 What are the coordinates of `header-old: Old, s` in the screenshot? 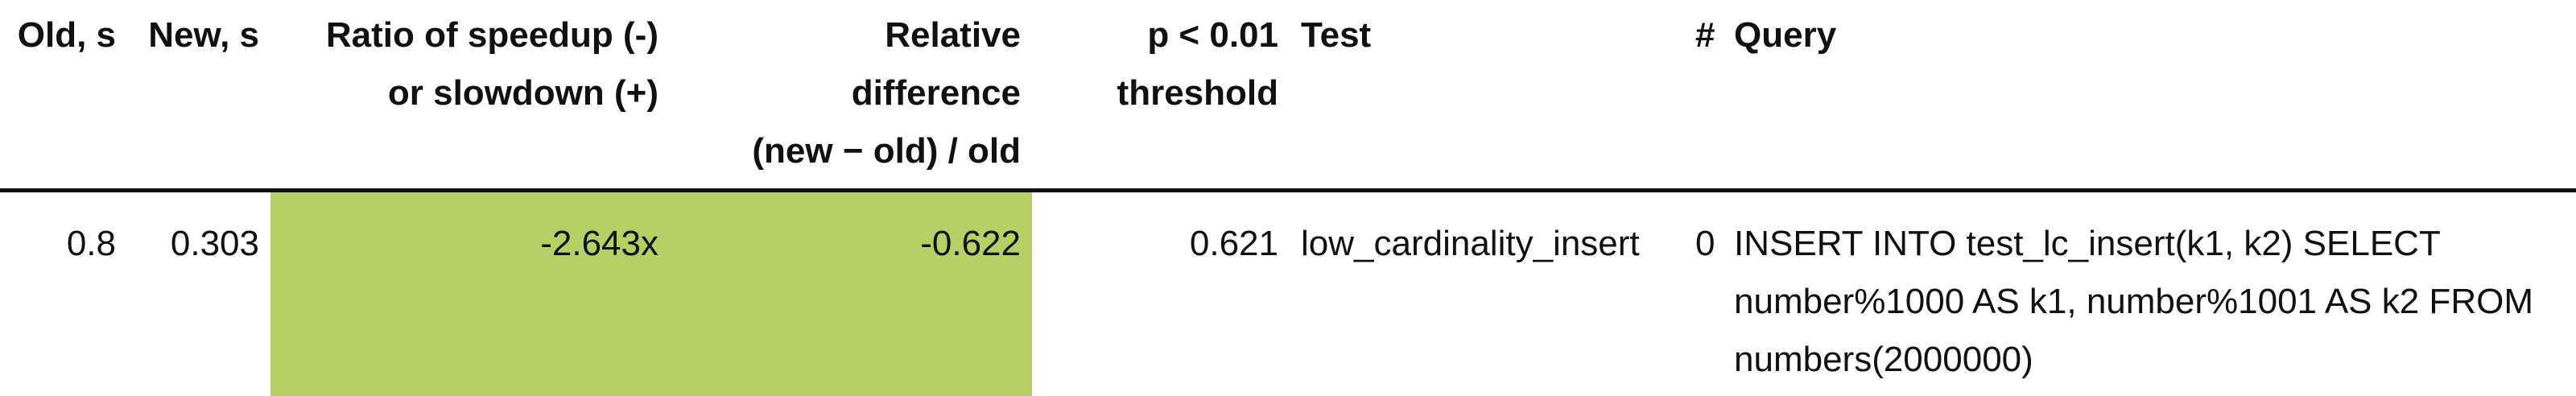 It's located at (63, 96).